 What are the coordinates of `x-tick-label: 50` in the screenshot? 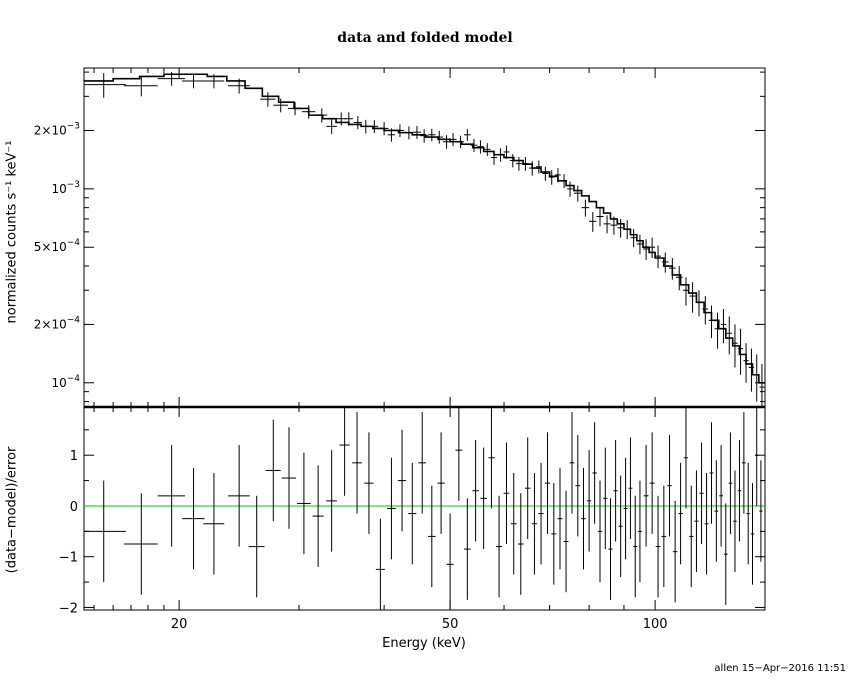 It's located at (450, 624).